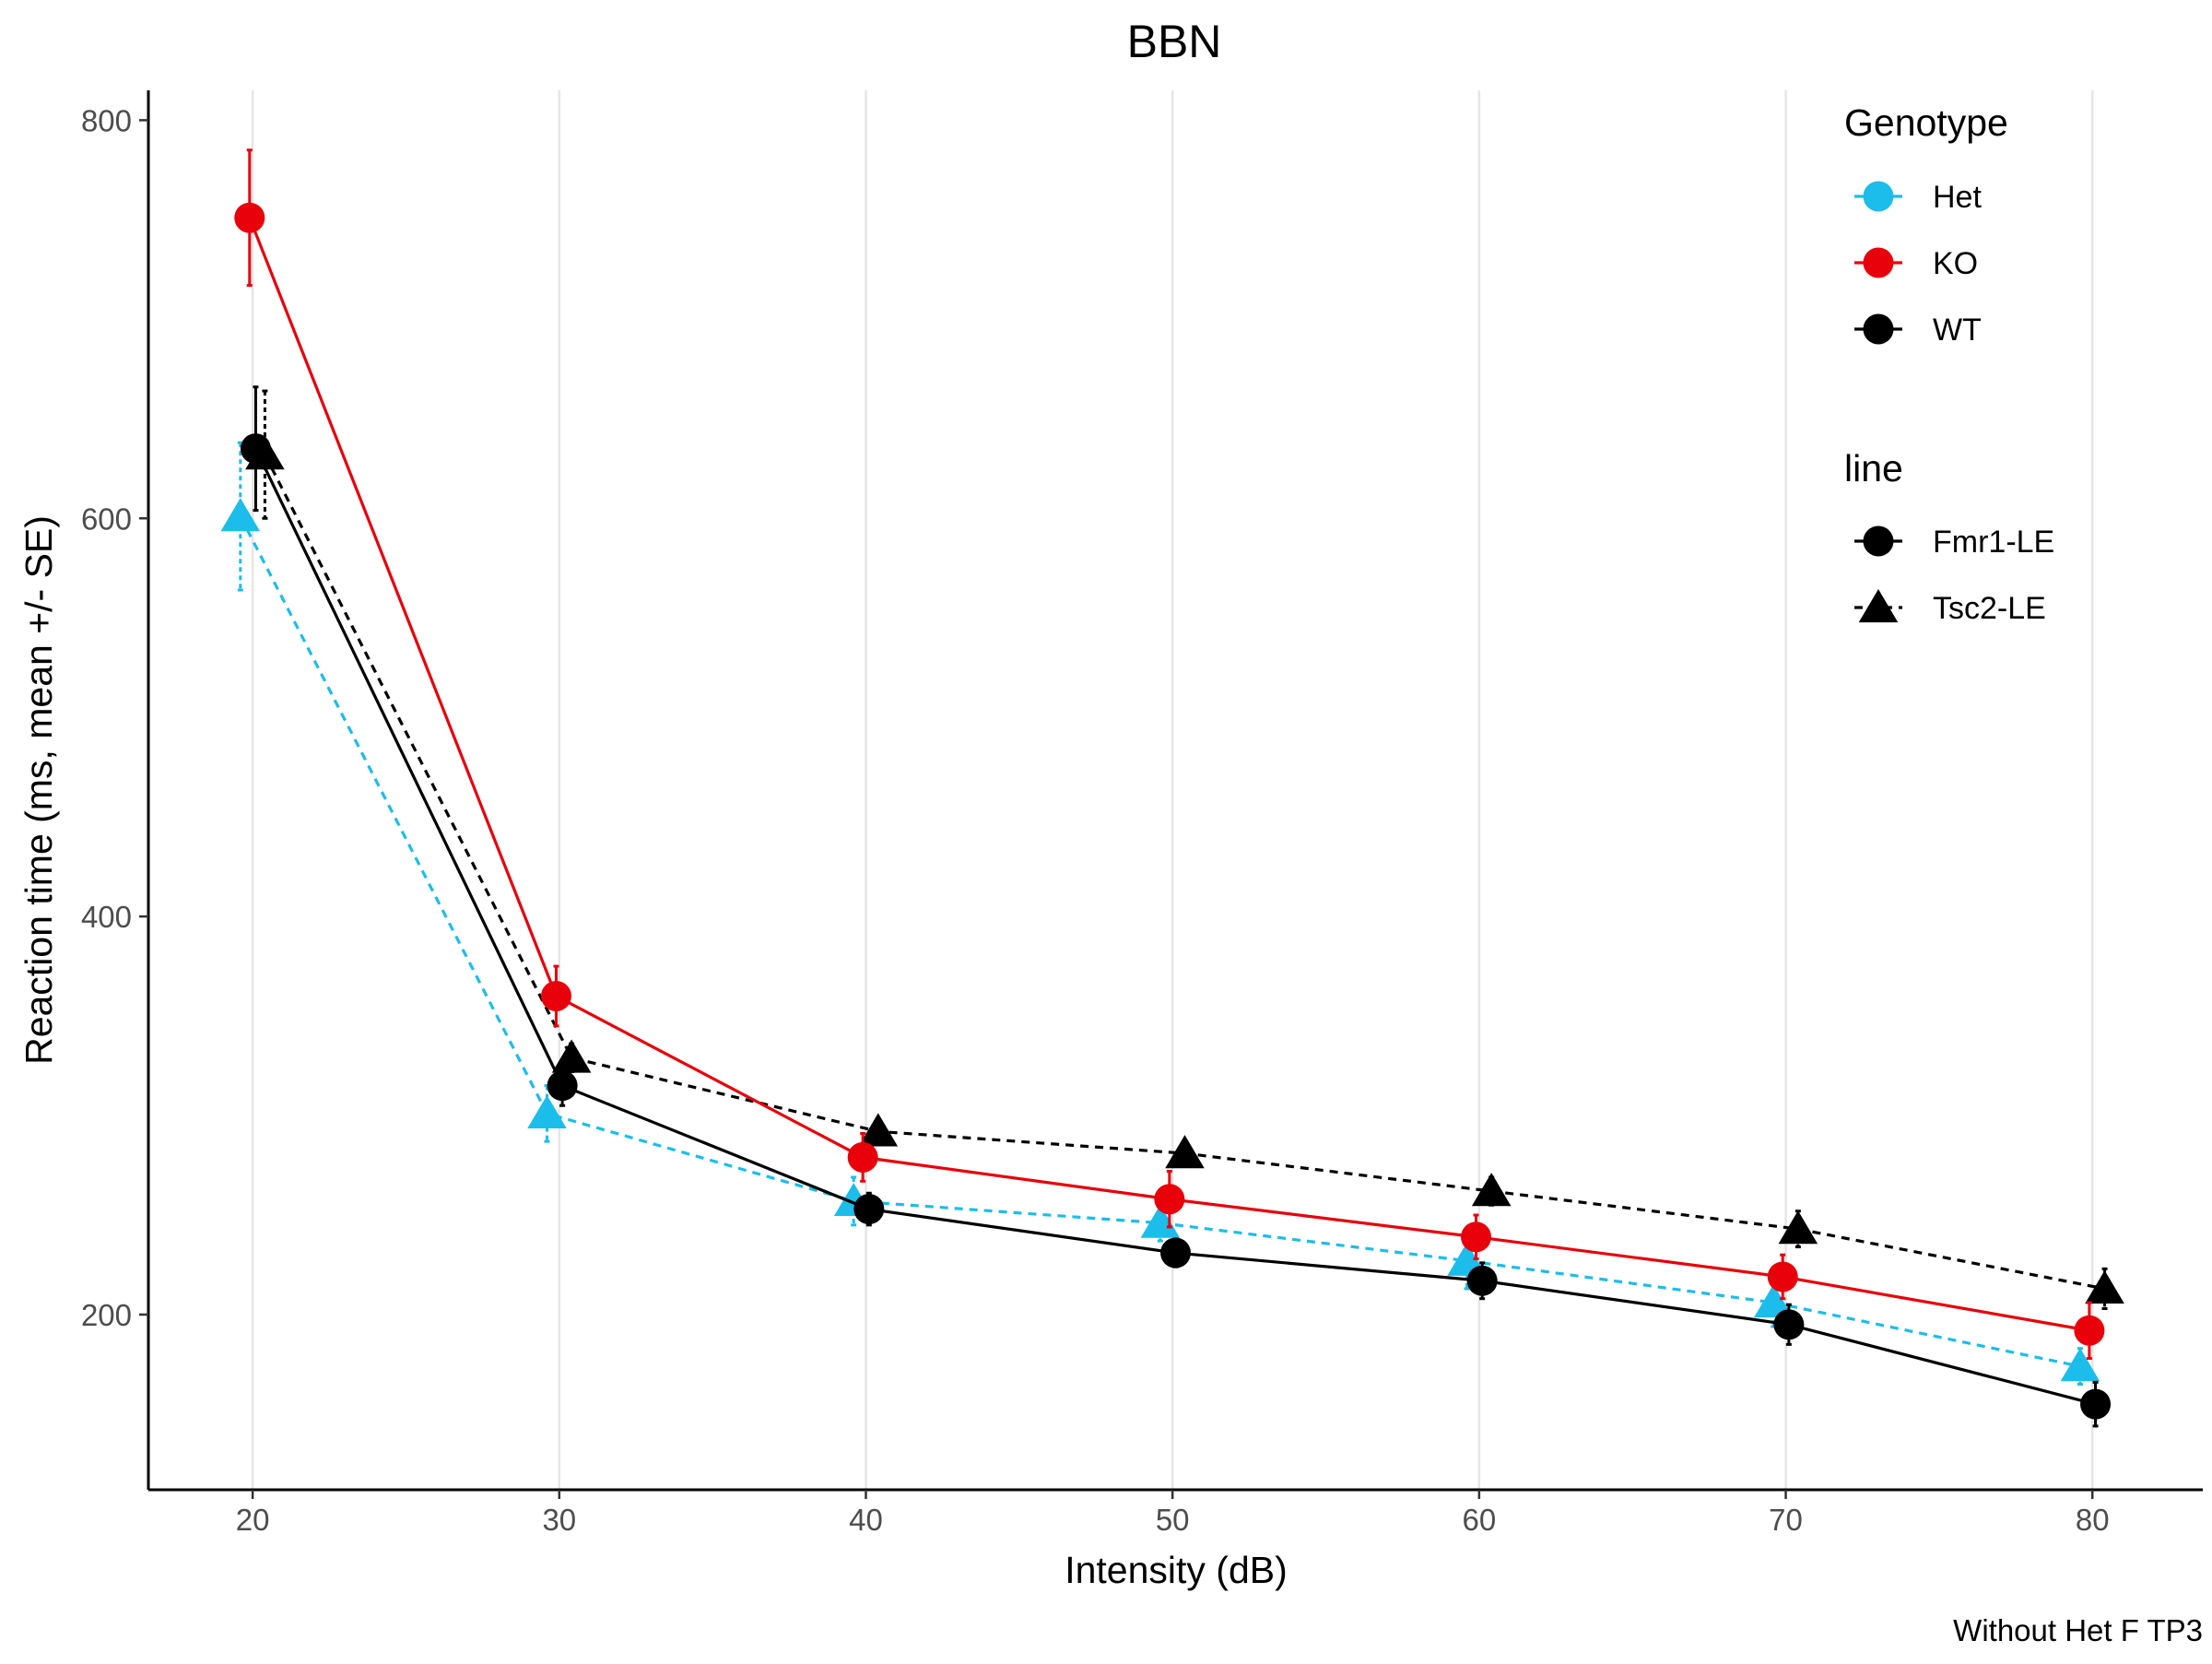 The image size is (2212, 1664). Describe the element at coordinates (1949, 363) in the screenshot. I see `legend: Genotype Het KO WT line Fmr1-LE Tsc2-LE` at that location.